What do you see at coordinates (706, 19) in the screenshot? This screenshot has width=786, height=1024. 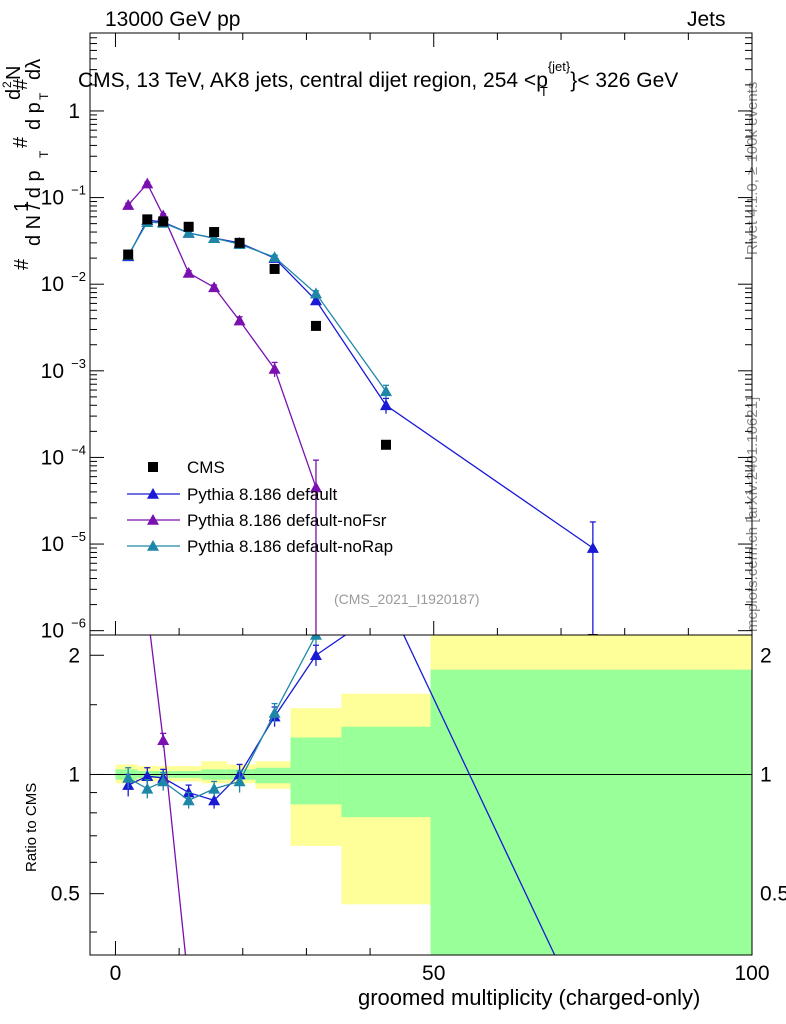 I see `category-label: Jets` at bounding box center [706, 19].